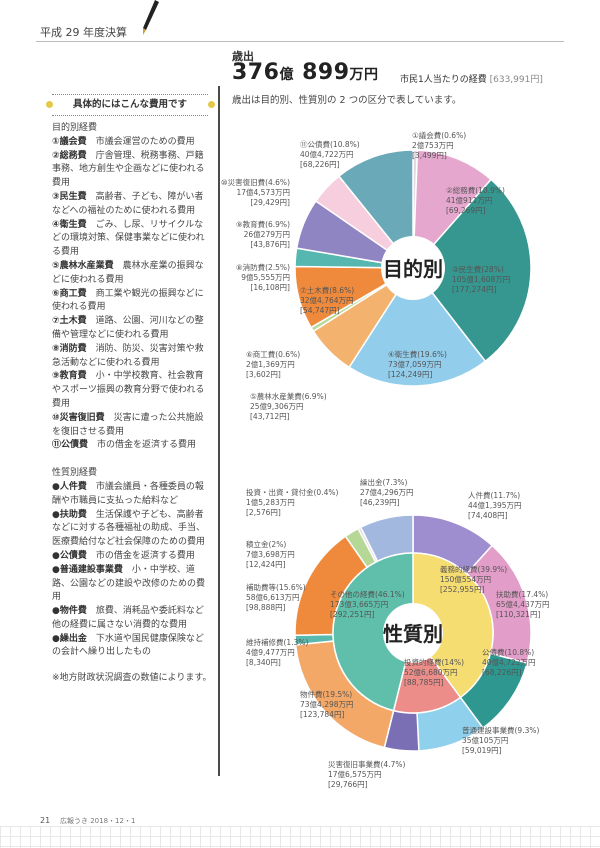 This screenshot has height=848, width=600. What do you see at coordinates (273, 364) in the screenshot?
I see `purpose-slice-label: ⑥商工費(0.6%) 2億1,369万円 [3,602円]` at bounding box center [273, 364].